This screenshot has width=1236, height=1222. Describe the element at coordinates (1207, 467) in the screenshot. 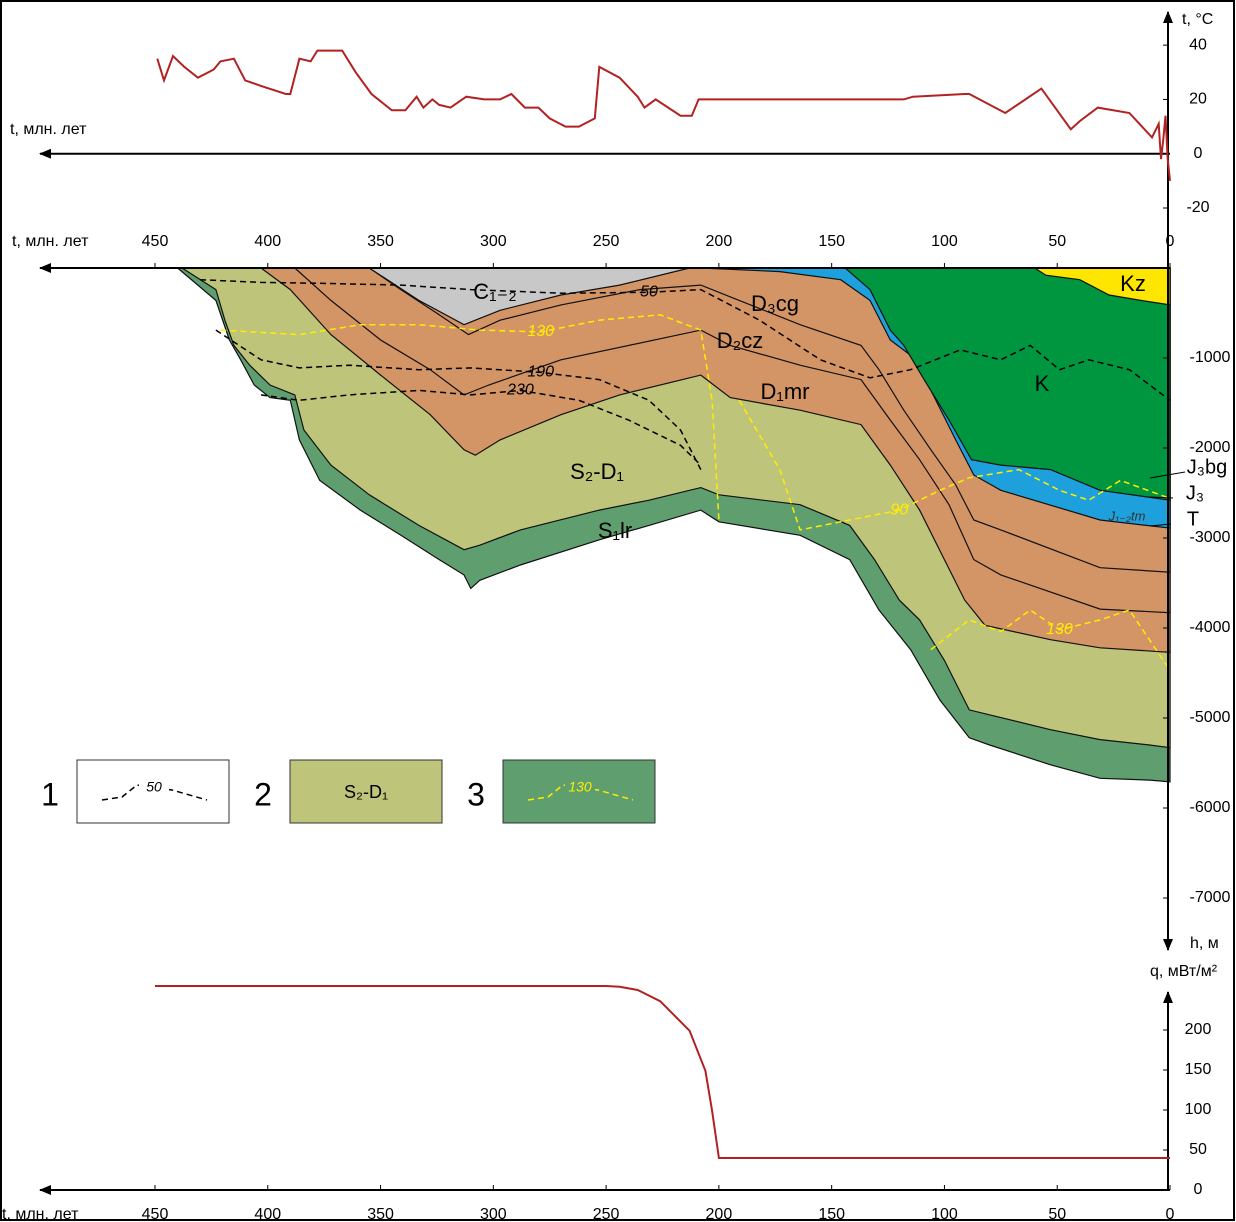

I see `annotation: J₃bg` at that location.